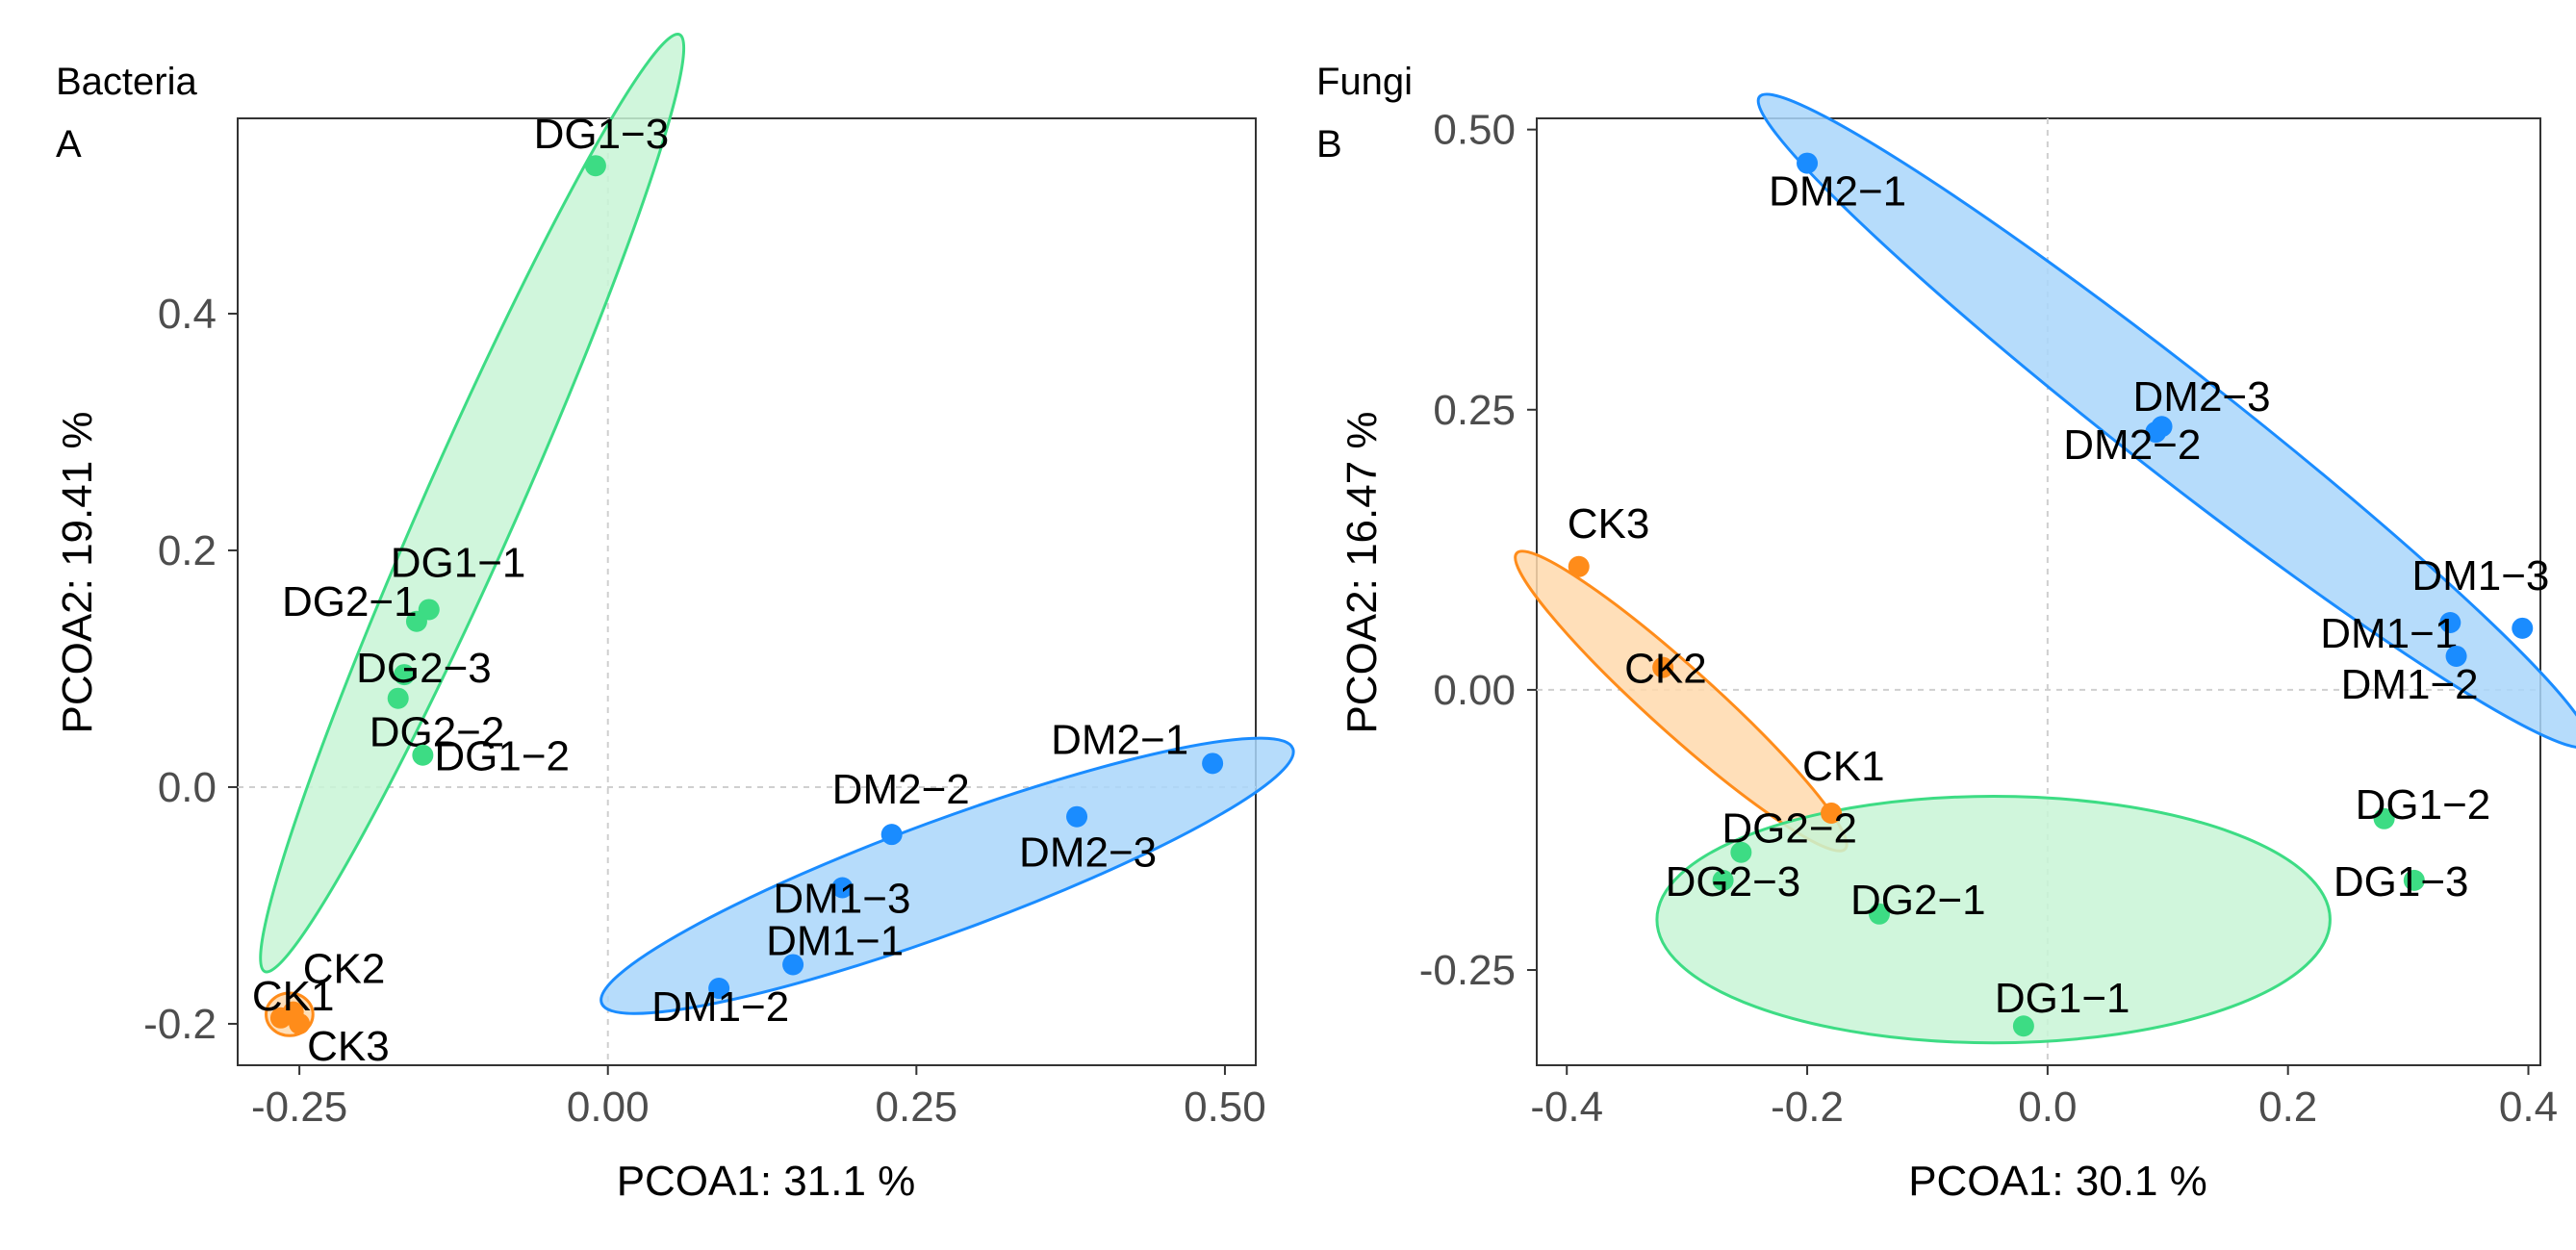 The height and width of the screenshot is (1250, 2576). Describe the element at coordinates (299, 1107) in the screenshot. I see `x-tick-label: -0.25` at that location.